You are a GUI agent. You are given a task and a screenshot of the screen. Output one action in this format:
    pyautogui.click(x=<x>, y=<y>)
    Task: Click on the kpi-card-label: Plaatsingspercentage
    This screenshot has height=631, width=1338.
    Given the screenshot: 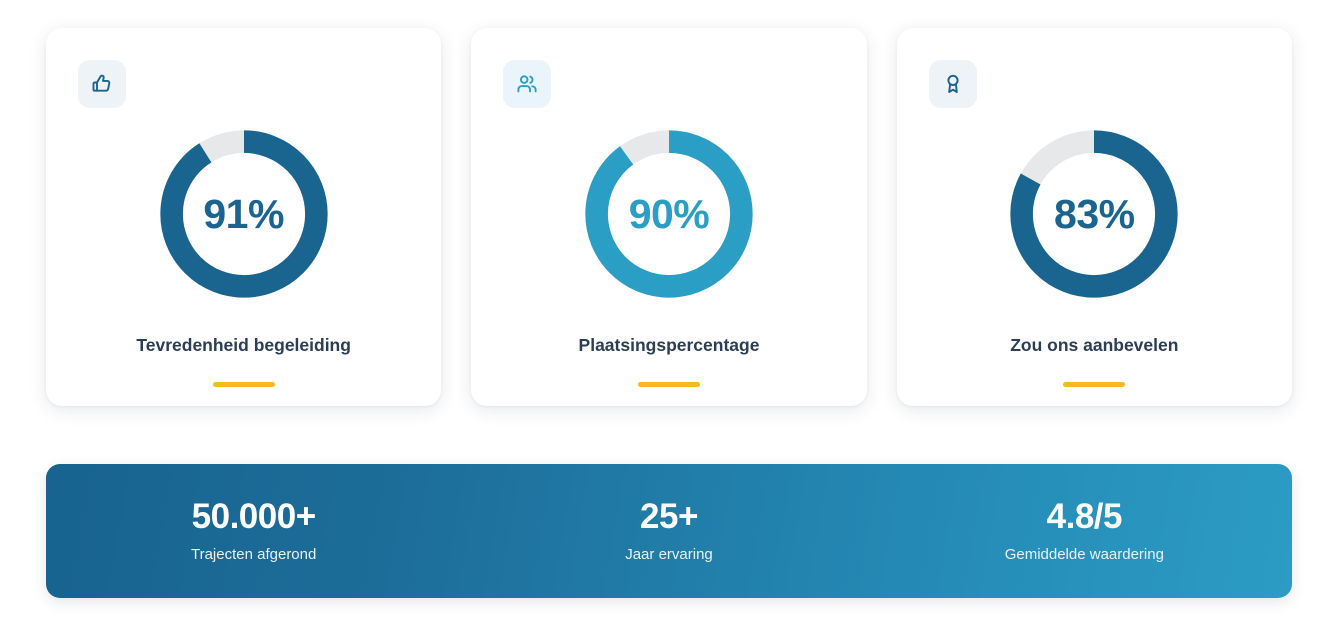 What is the action you would take?
    pyautogui.click(x=669, y=345)
    